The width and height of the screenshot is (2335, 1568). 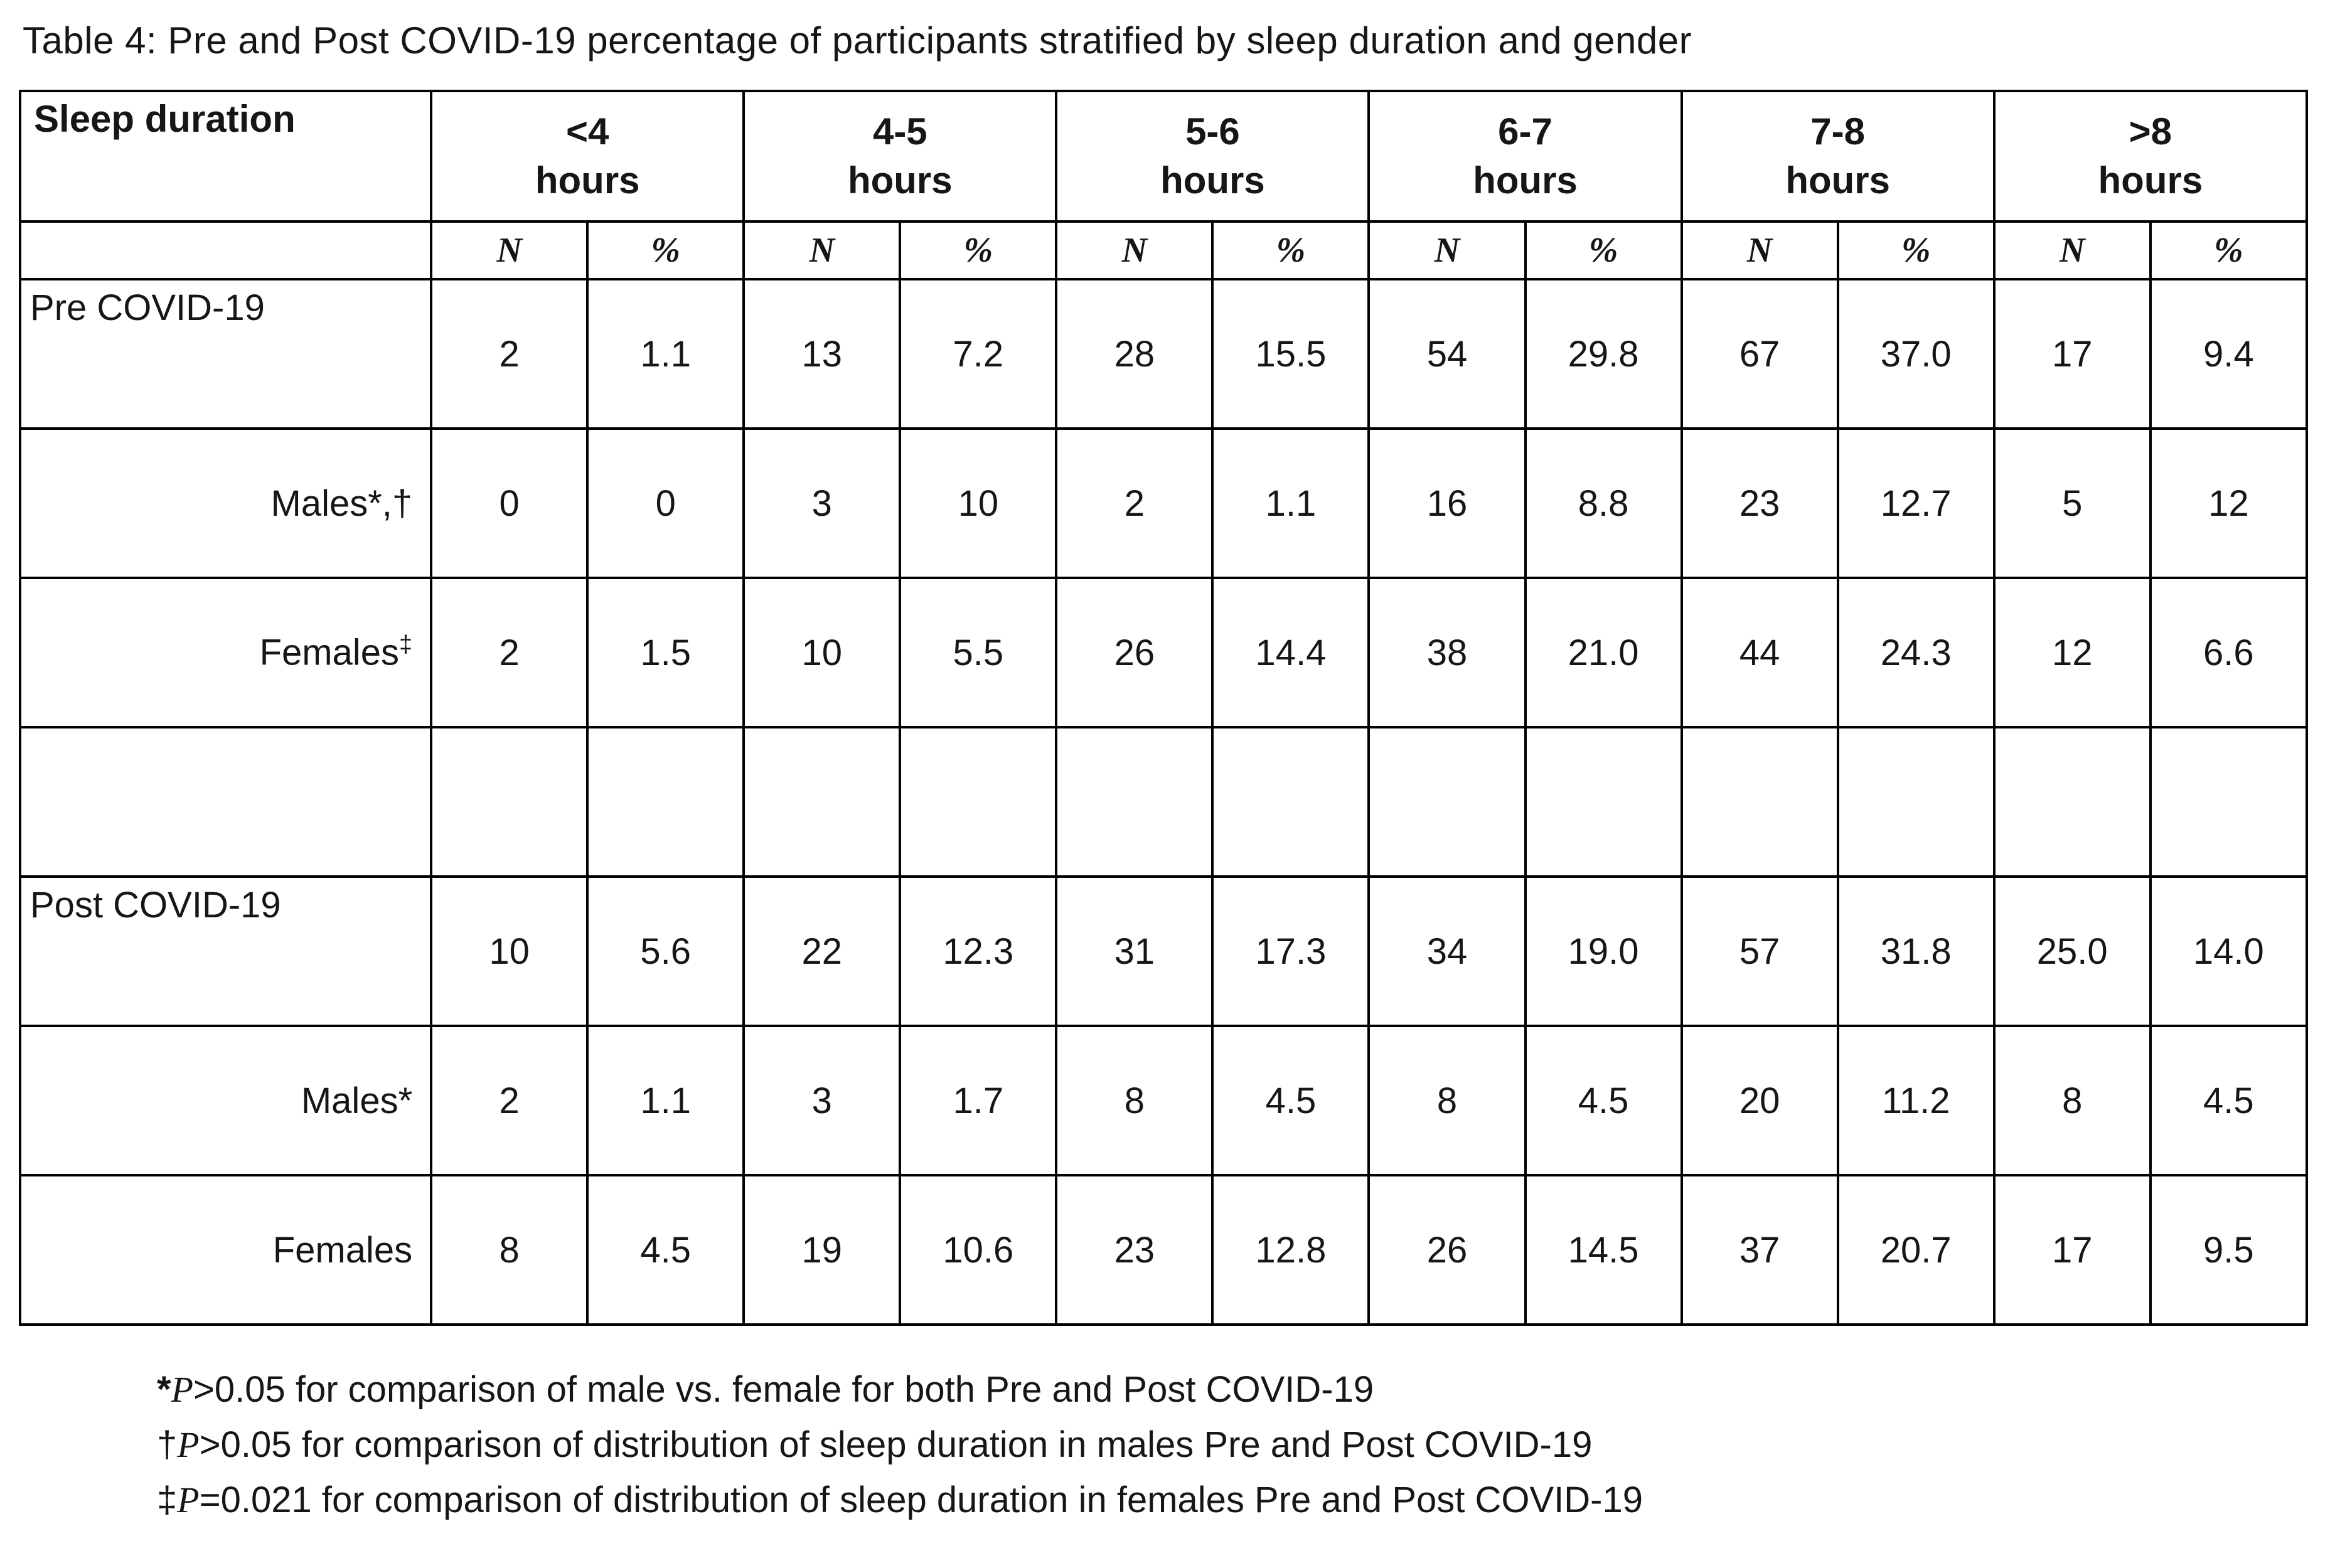 I want to click on data-cell: 17, so click(x=2072, y=354).